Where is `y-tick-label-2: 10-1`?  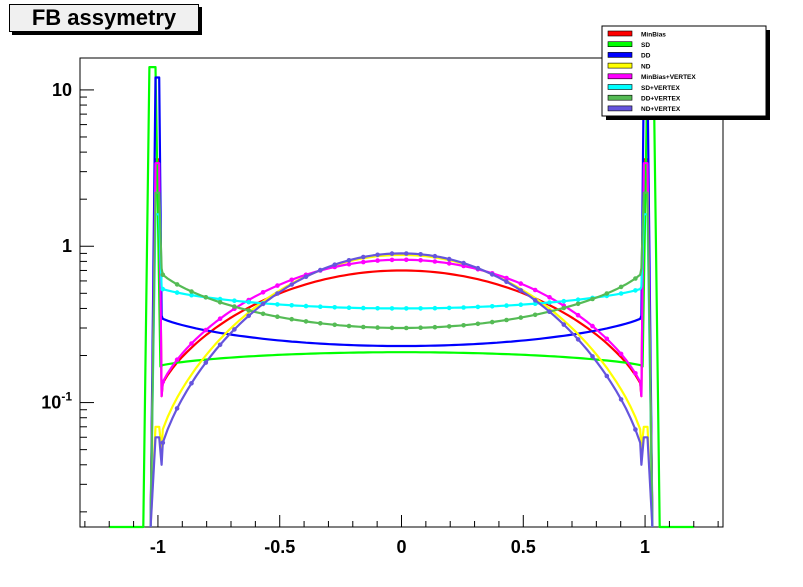
y-tick-label-2: 10-1 is located at coordinates (56, 401).